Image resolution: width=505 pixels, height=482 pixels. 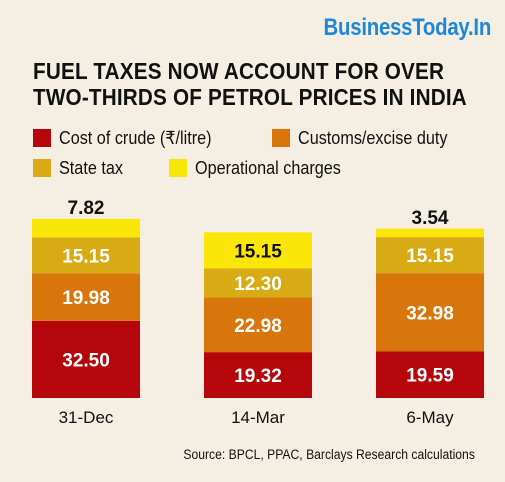 What do you see at coordinates (91, 167) in the screenshot?
I see `legend-label-state-tax: State tax` at bounding box center [91, 167].